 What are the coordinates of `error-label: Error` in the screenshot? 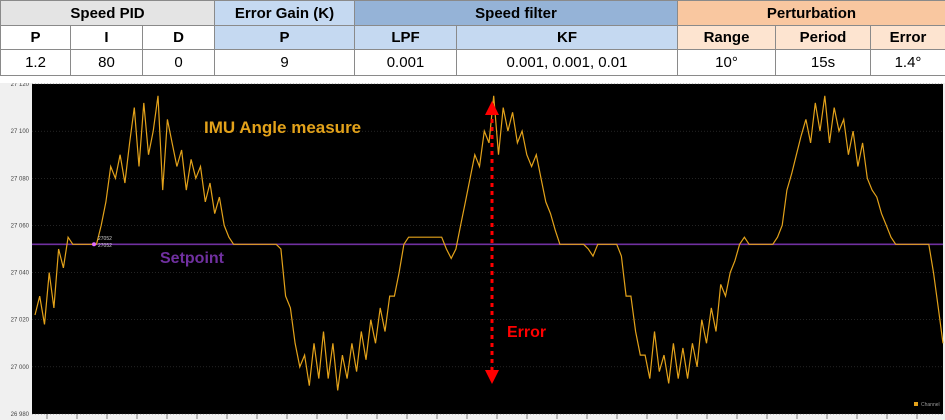 It's located at (526, 332).